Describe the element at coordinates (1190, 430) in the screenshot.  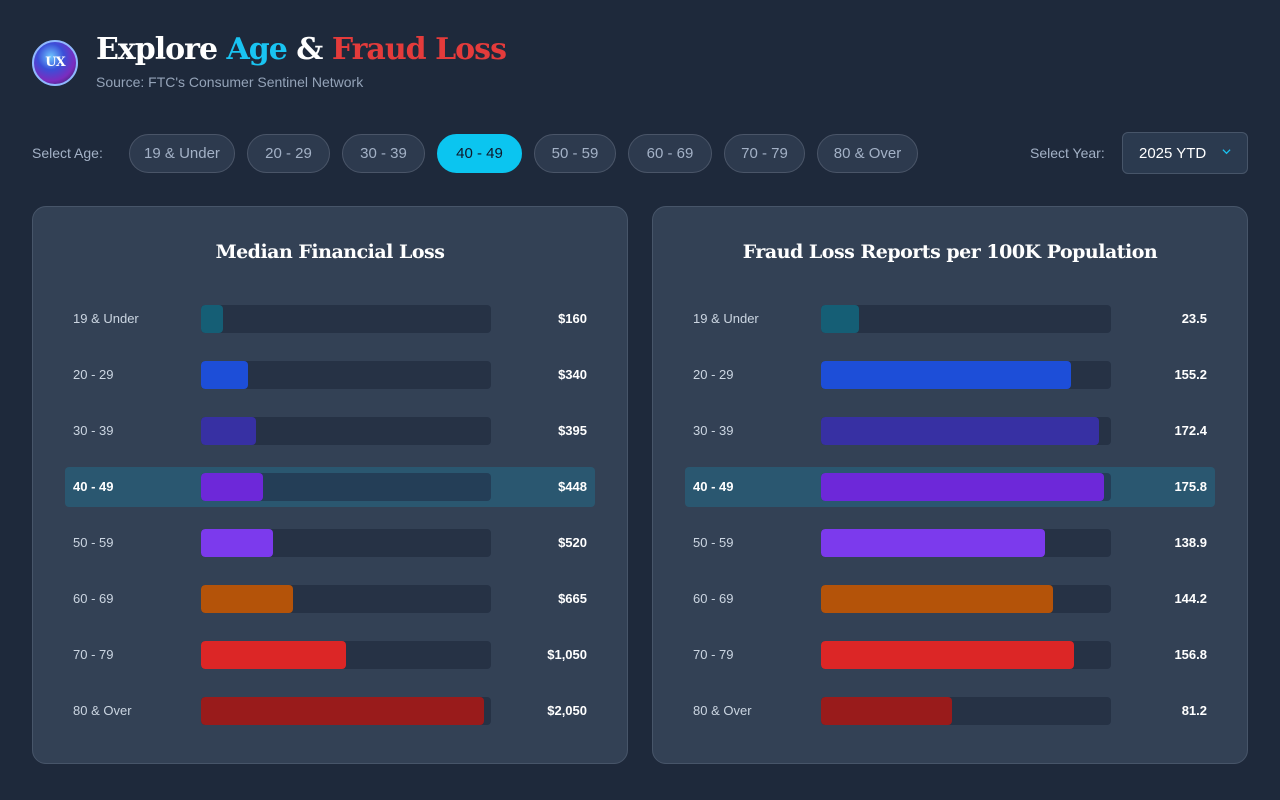
I see `value-label: 172.4` at that location.